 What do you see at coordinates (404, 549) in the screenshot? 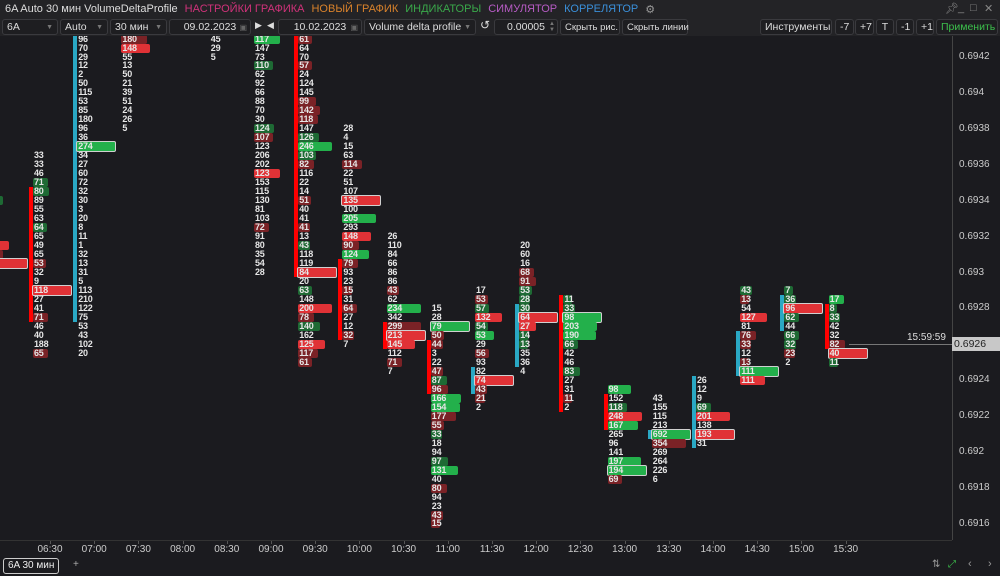
I see `time-tick-label: 10:30` at bounding box center [404, 549].